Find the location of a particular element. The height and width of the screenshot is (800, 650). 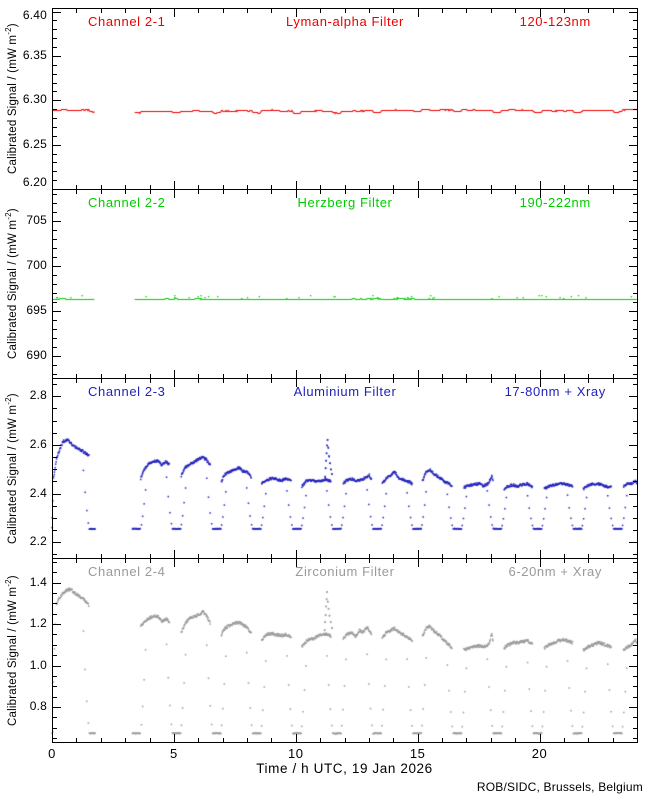

y-axis-label-part: ) is located at coordinates (12, 210).